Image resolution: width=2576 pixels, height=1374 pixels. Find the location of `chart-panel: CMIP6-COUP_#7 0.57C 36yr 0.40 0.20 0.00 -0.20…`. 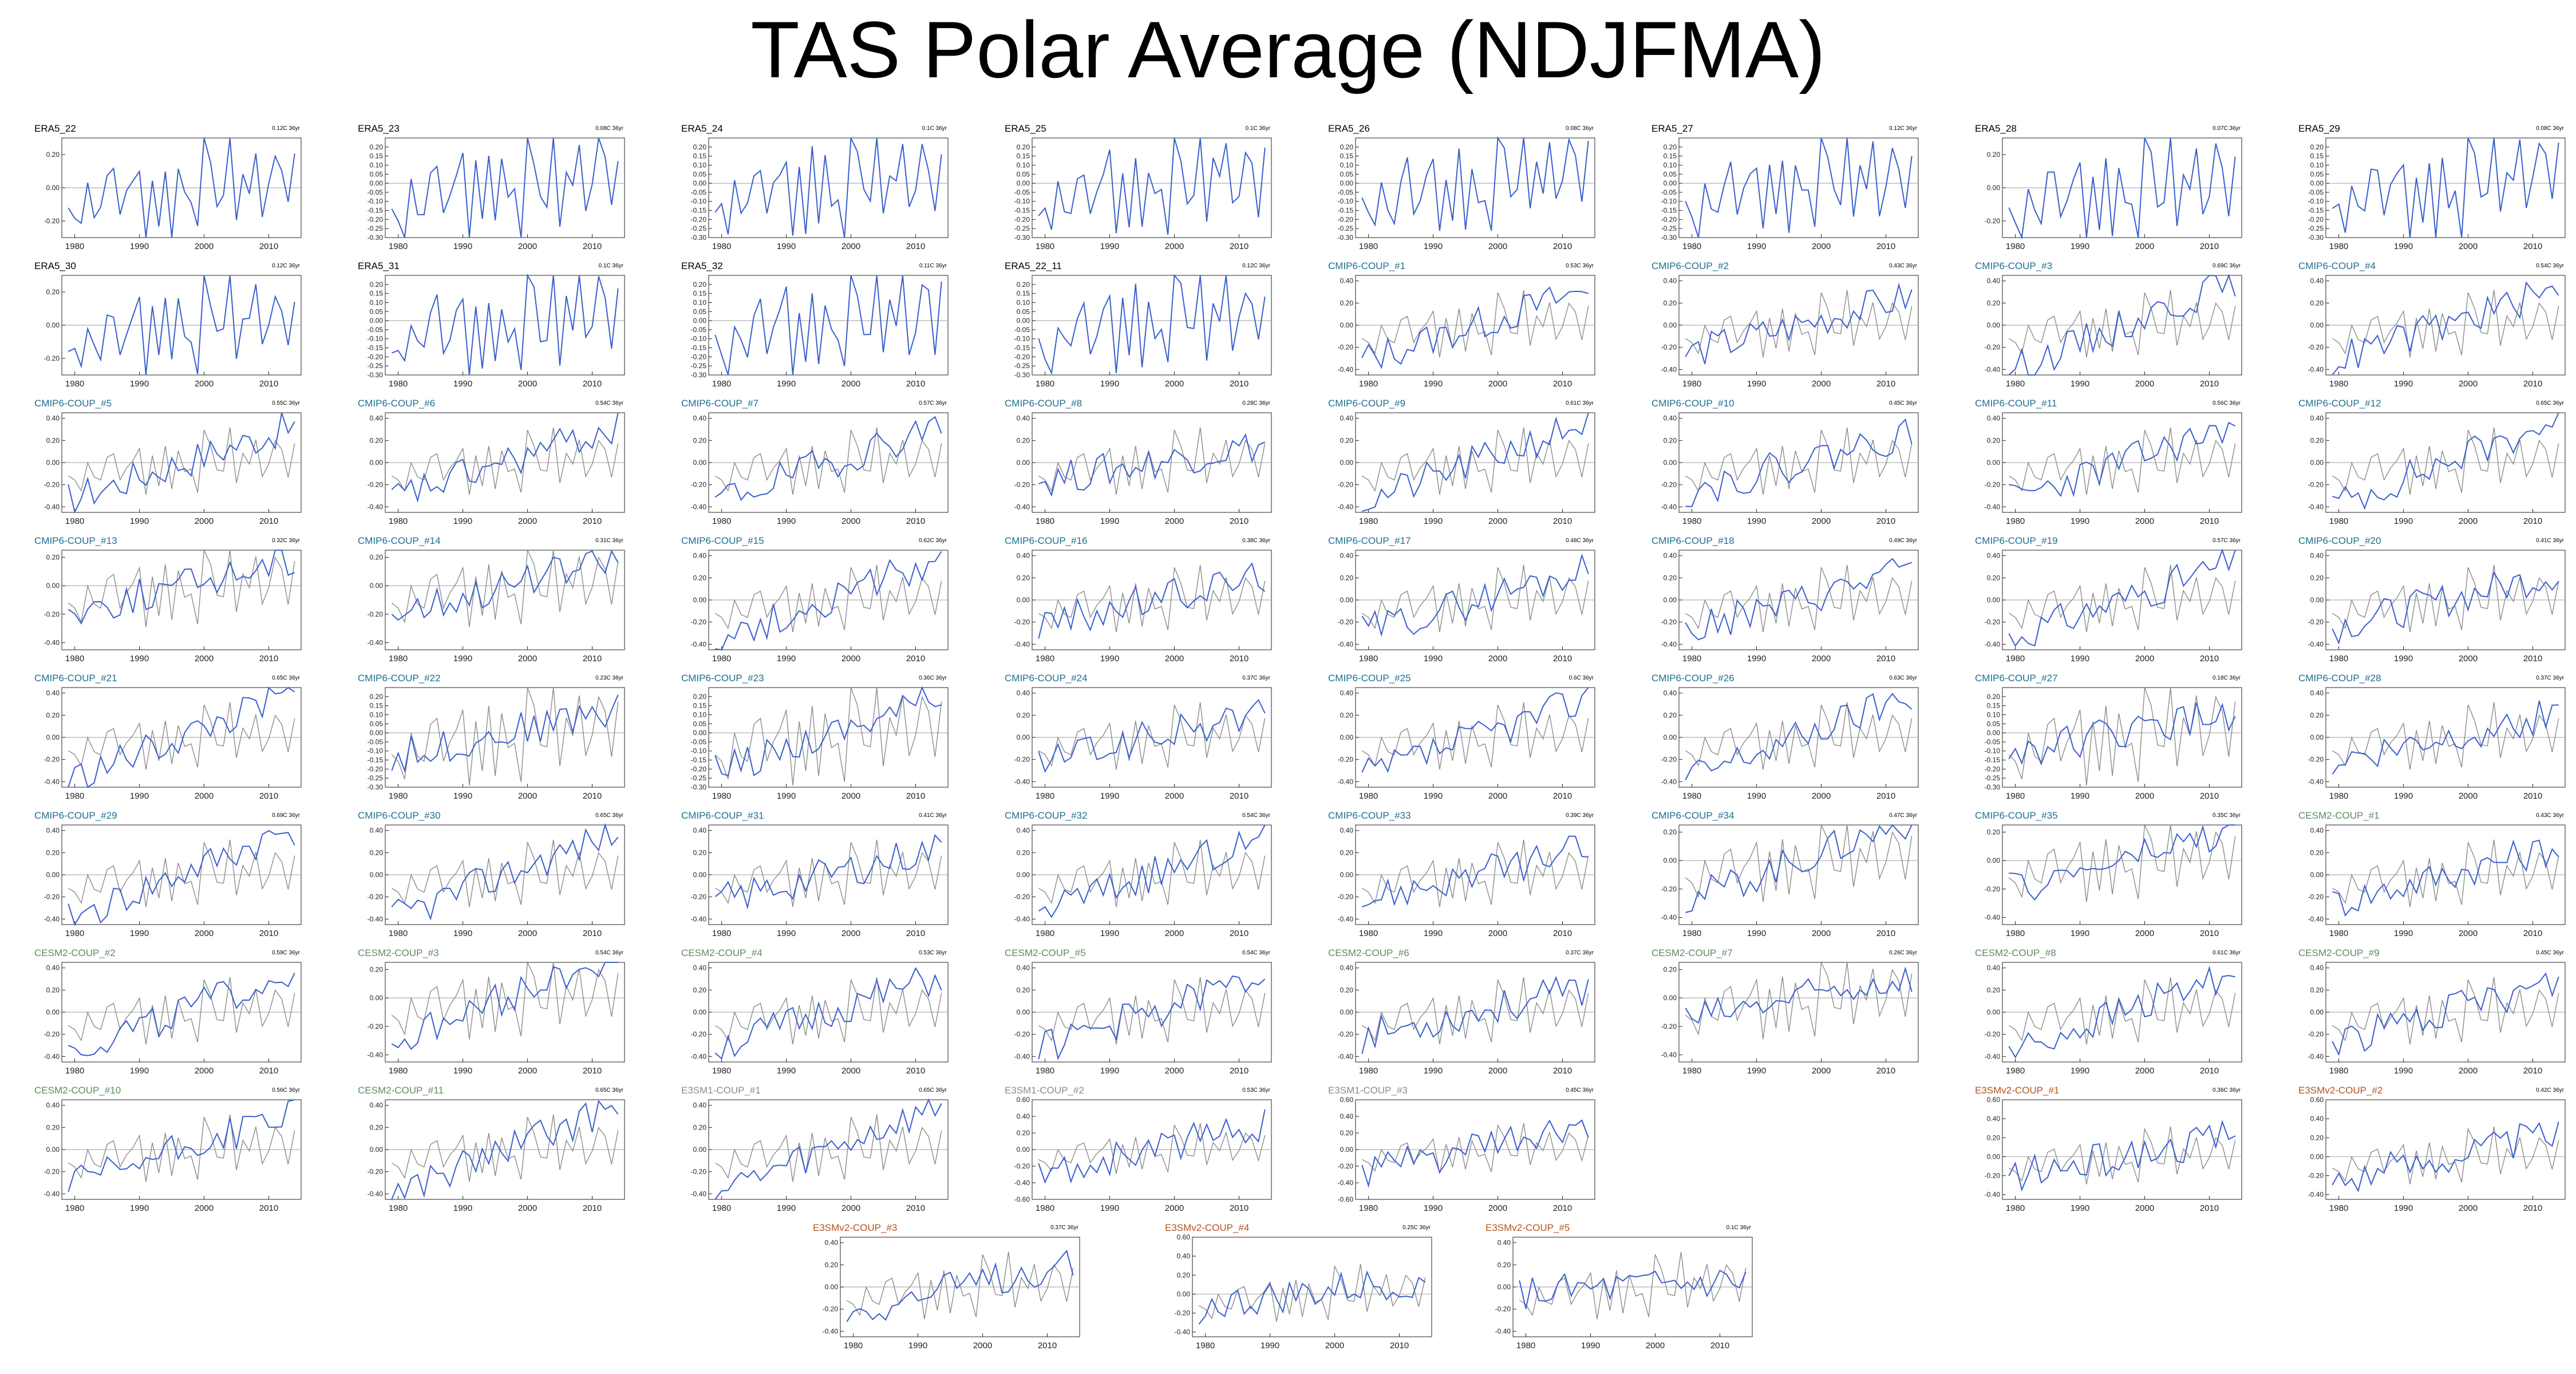

chart-panel: CMIP6-COUP_#7 0.57C 36yr 0.40 0.20 0.00 -0.20… is located at coordinates (815, 464).